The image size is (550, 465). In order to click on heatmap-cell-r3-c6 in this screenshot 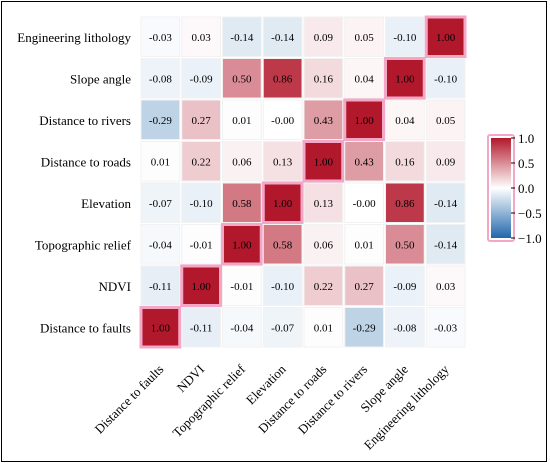, I will do `click(405, 161)`.